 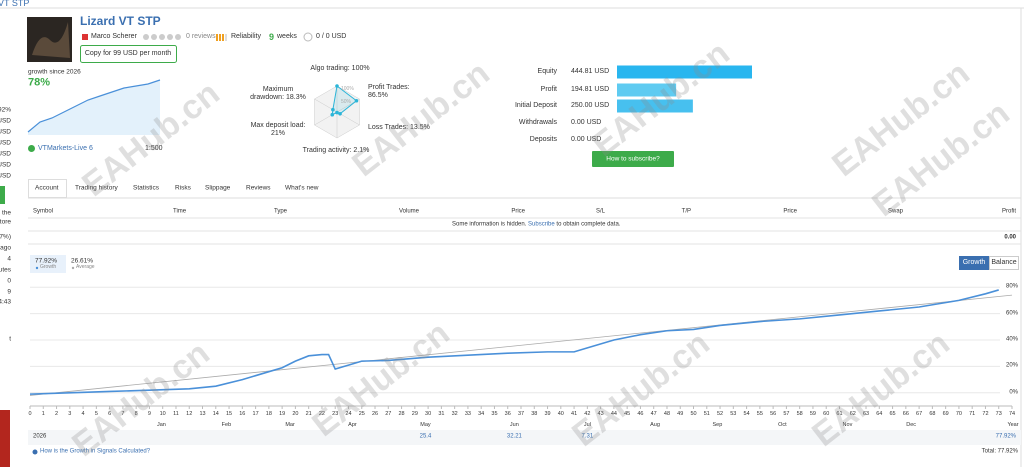 What do you see at coordinates (295, 413) in the screenshot?
I see `x-tick-label: 20` at bounding box center [295, 413].